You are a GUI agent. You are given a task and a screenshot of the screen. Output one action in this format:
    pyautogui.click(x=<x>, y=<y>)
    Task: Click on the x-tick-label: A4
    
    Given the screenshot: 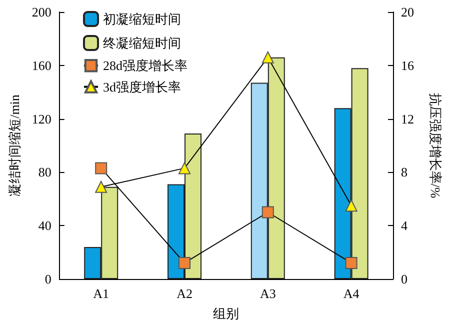 What is the action you would take?
    pyautogui.click(x=351, y=293)
    